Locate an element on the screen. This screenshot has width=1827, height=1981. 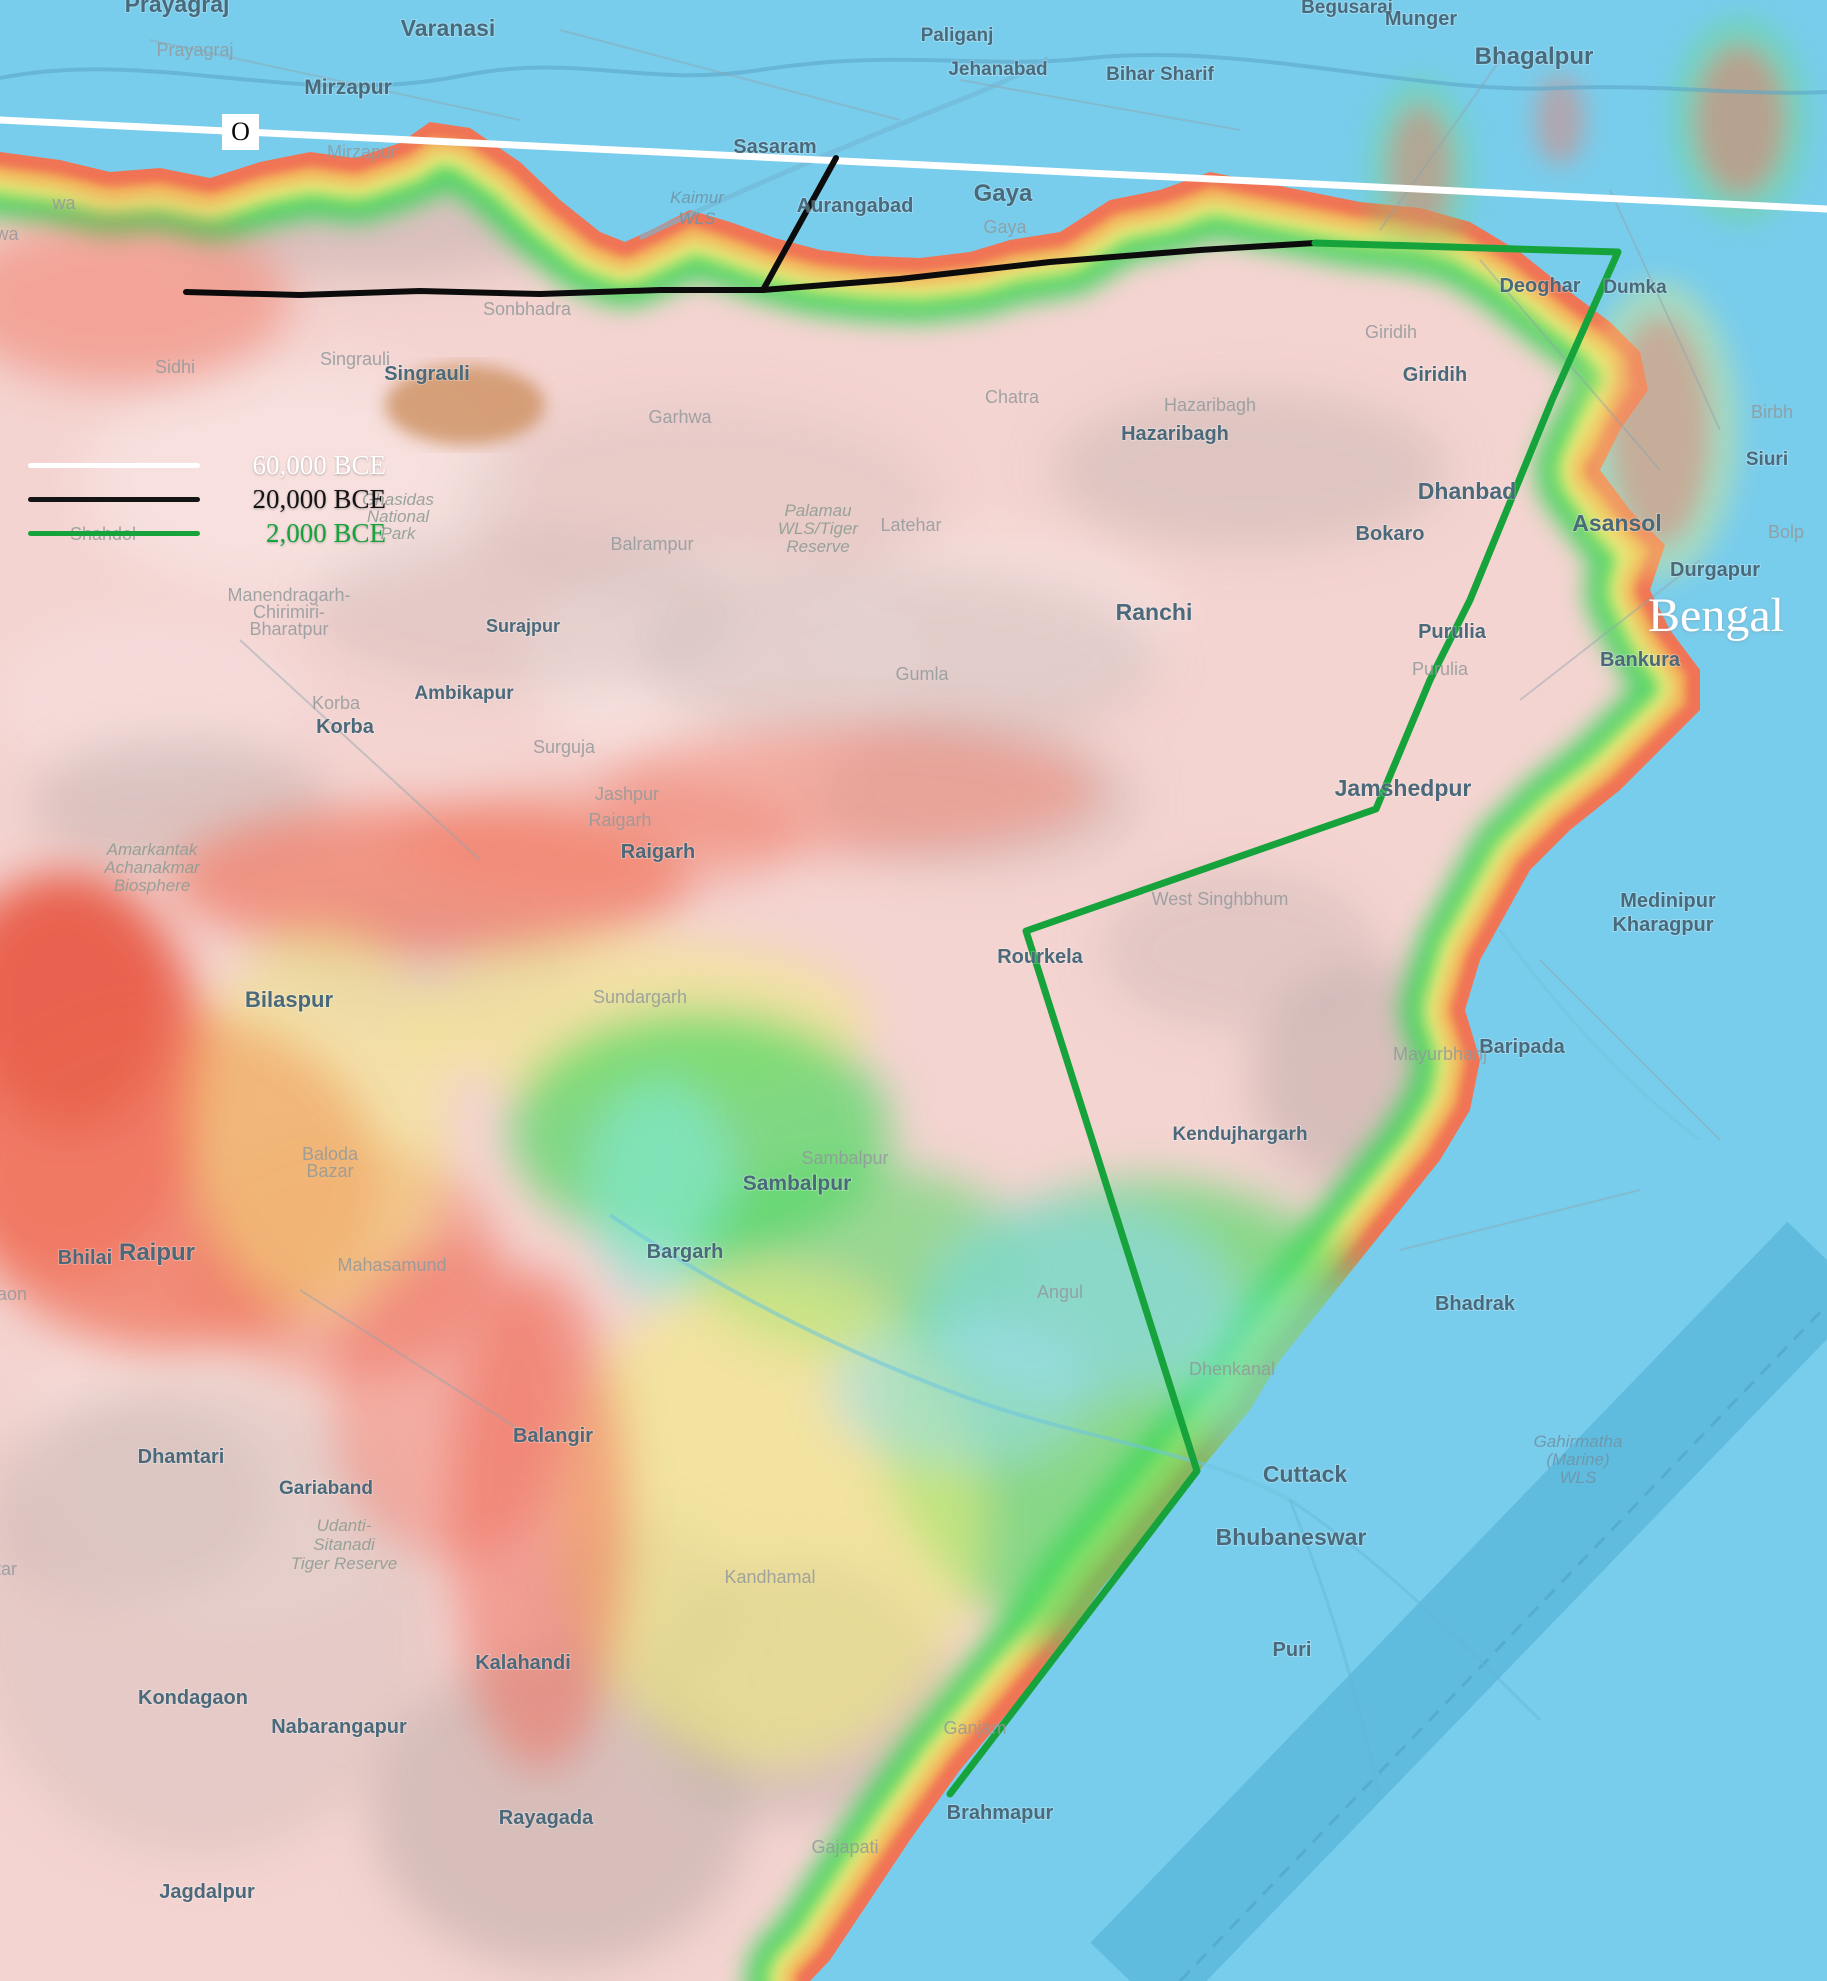
reserve-label-ghasidas-national-park: Ghasidas is located at coordinates (398, 499).